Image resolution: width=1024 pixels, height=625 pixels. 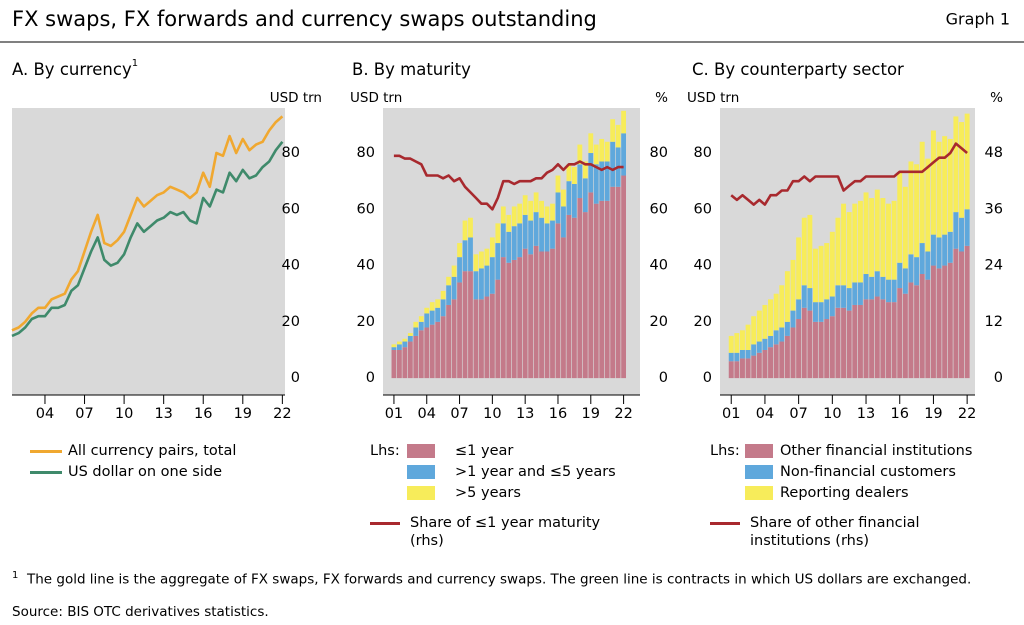 I want to click on y-tick-label: 40, so click(x=703, y=266).